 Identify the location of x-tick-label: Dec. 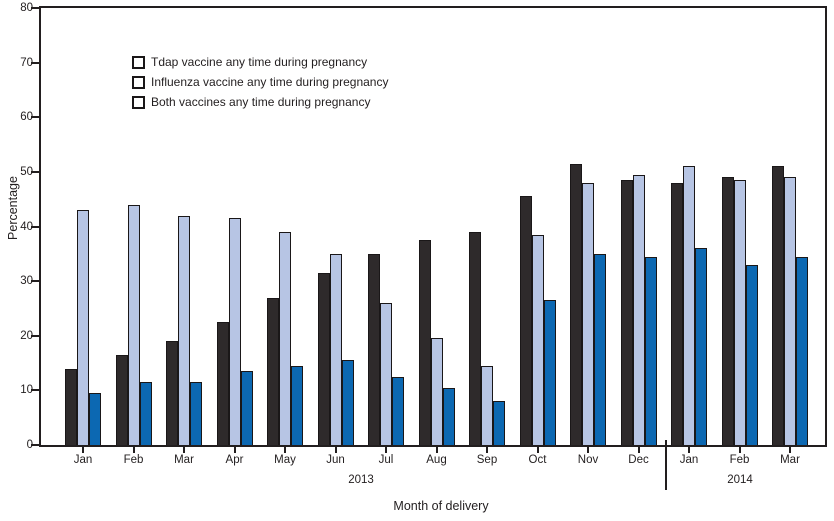
(638, 460).